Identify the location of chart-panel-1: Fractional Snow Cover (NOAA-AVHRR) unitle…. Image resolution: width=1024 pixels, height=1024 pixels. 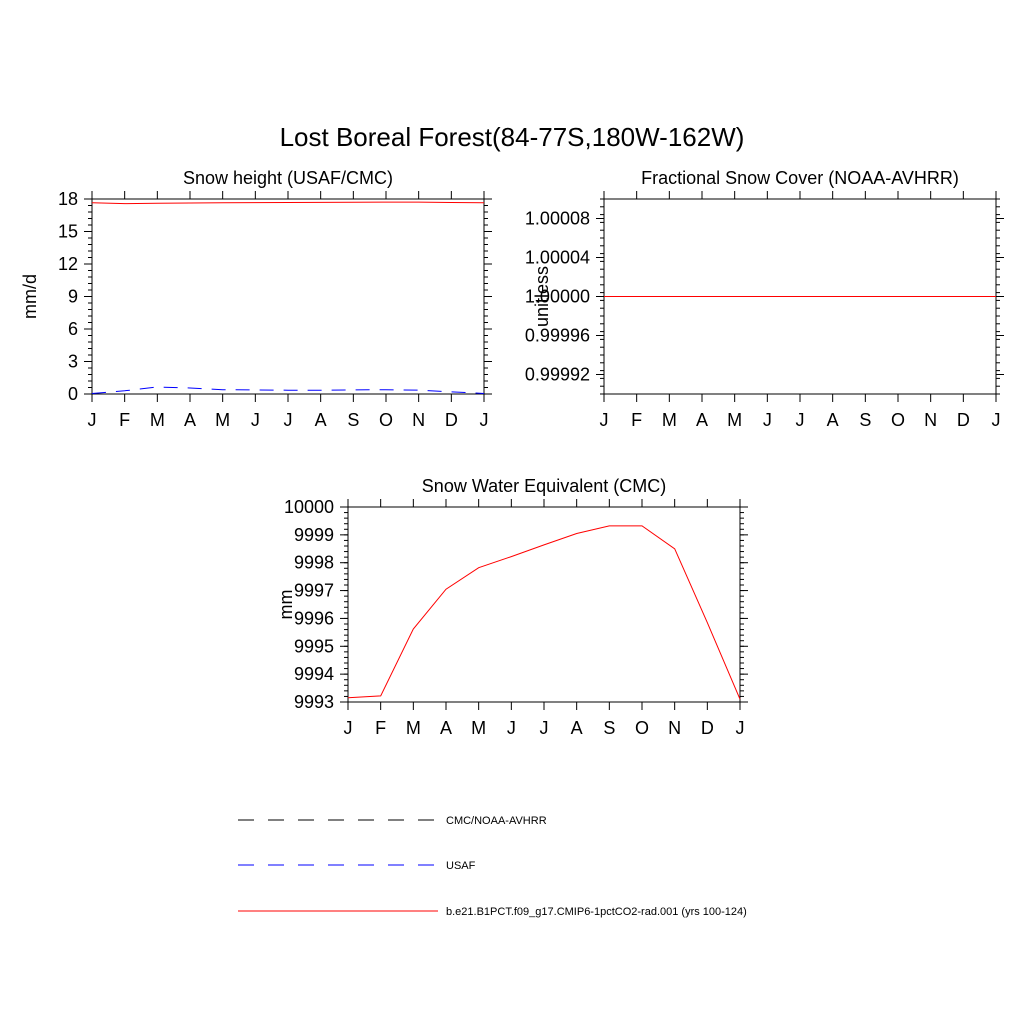
(764, 299).